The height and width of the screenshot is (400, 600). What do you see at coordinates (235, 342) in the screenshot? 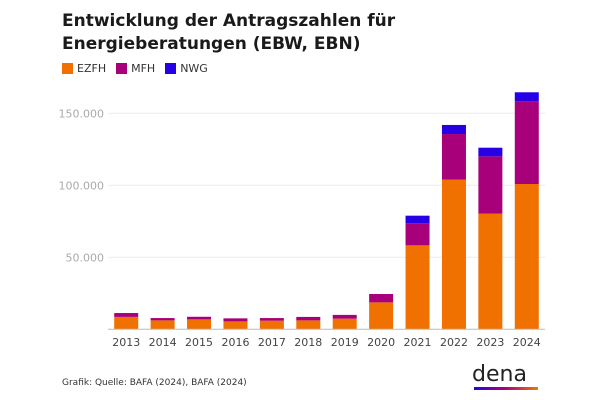
I see `x-tick-label: 2016` at bounding box center [235, 342].